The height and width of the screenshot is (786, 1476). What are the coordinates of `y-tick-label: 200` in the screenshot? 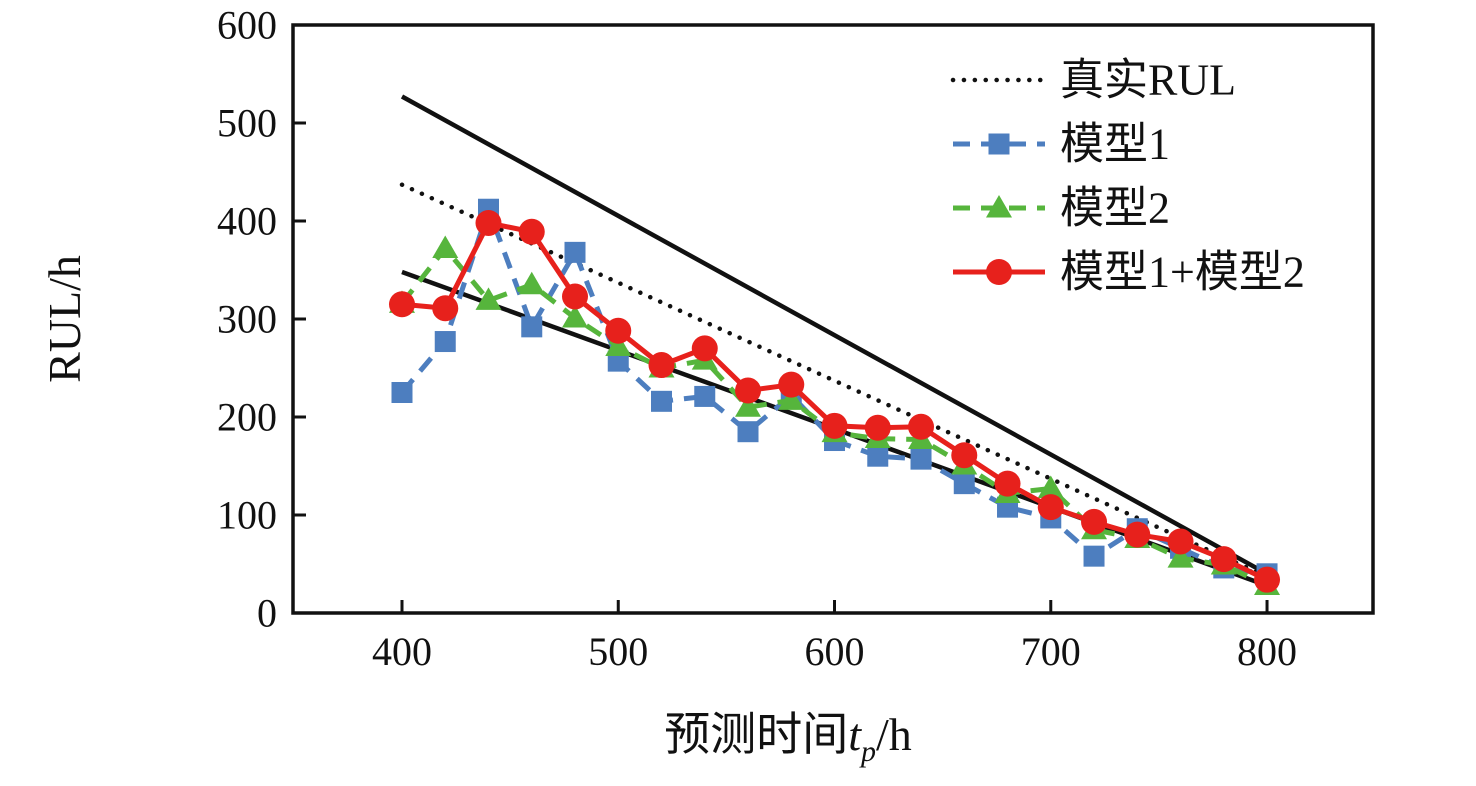 It's located at (247, 417).